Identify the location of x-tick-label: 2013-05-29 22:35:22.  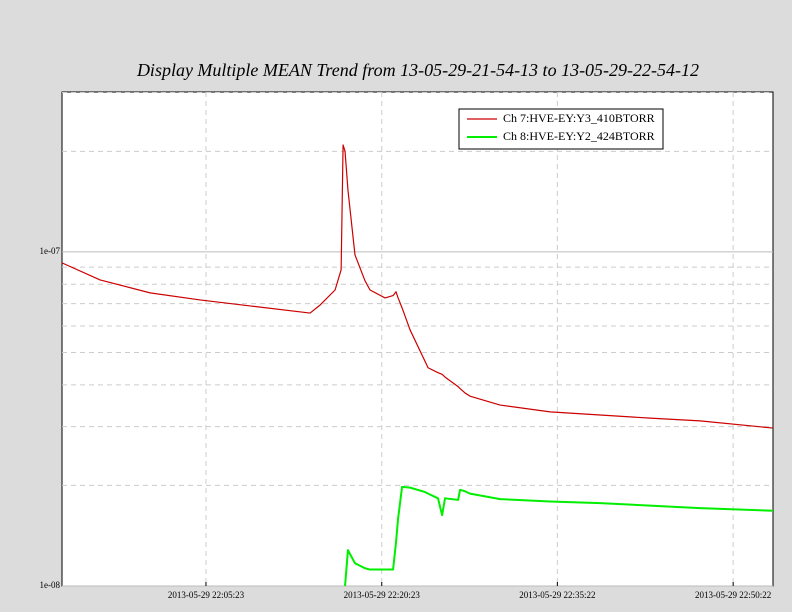
(557, 595).